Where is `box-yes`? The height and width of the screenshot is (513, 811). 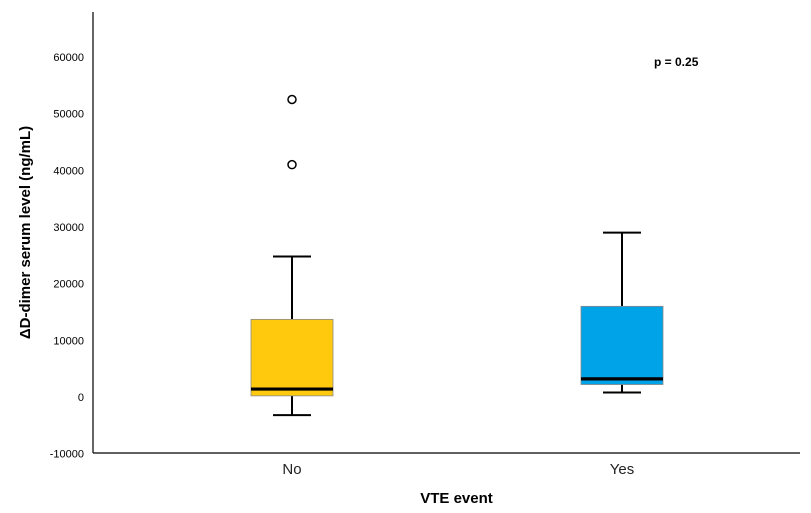
box-yes is located at coordinates (622, 312).